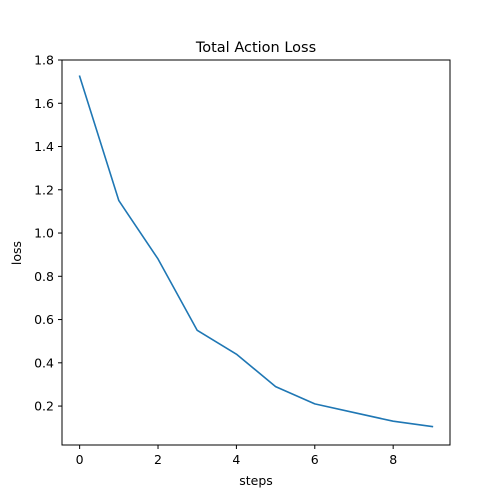 Image resolution: width=500 pixels, height=500 pixels. Describe the element at coordinates (44, 276) in the screenshot. I see `y-tick-label: 0.8` at that location.